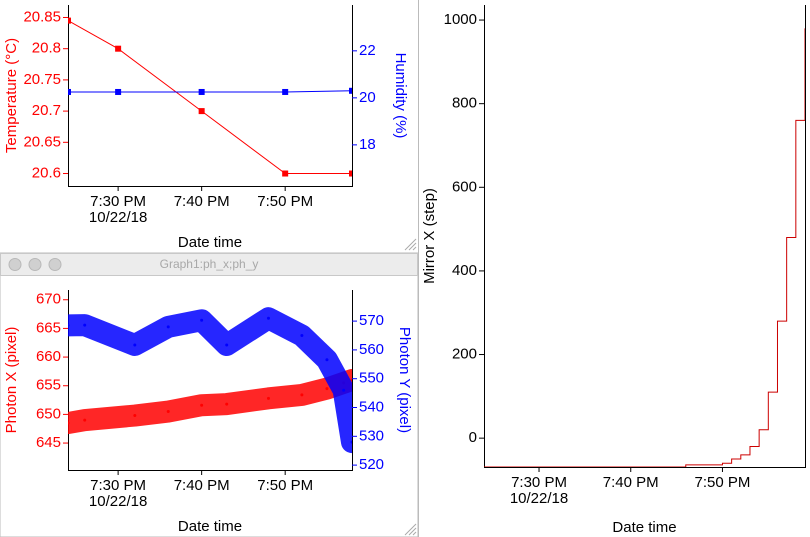 The image size is (810, 537). Describe the element at coordinates (464, 186) in the screenshot. I see `y-tick-label: 600` at that location.